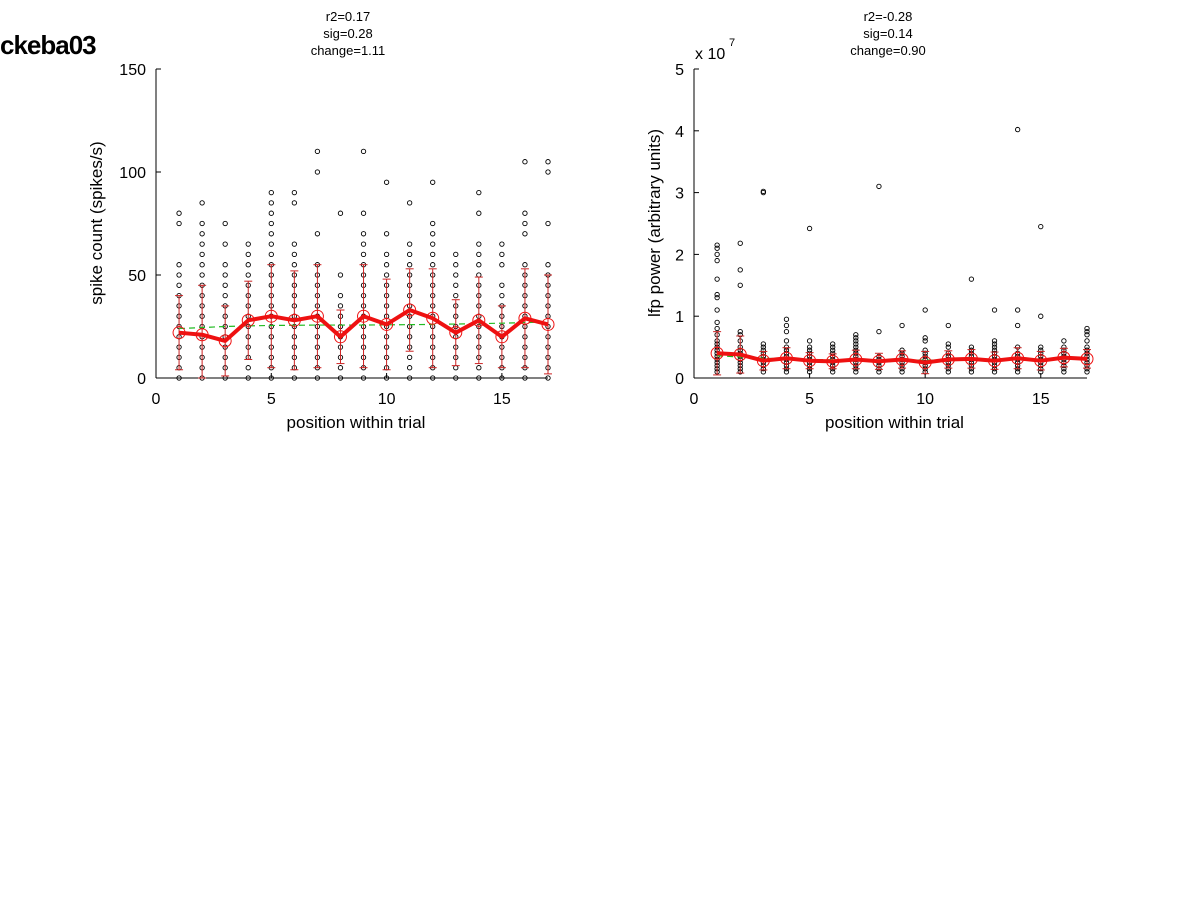 This screenshot has width=1200, height=901. Describe the element at coordinates (888, 16) in the screenshot. I see `stat-annotation: r2=-0.28` at that location.